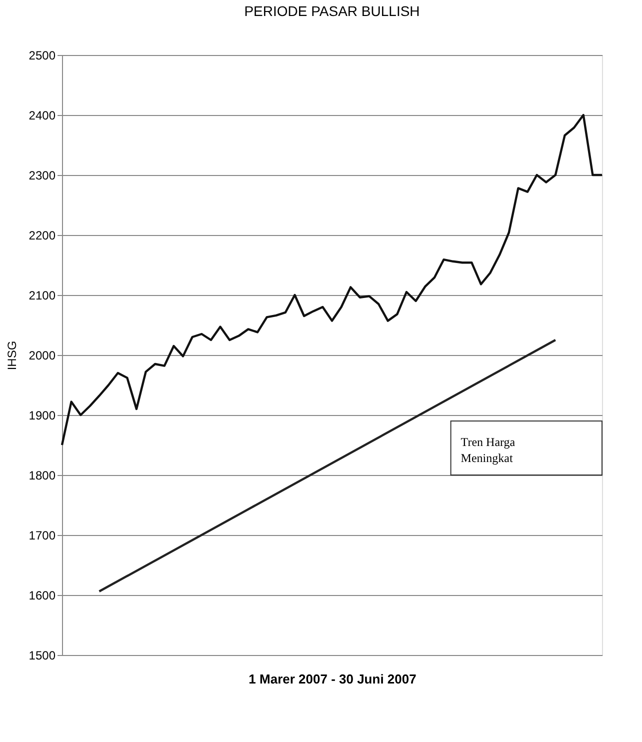 This screenshot has width=642, height=742. I want to click on annotation: Tren Harga Meningkat, so click(488, 450).